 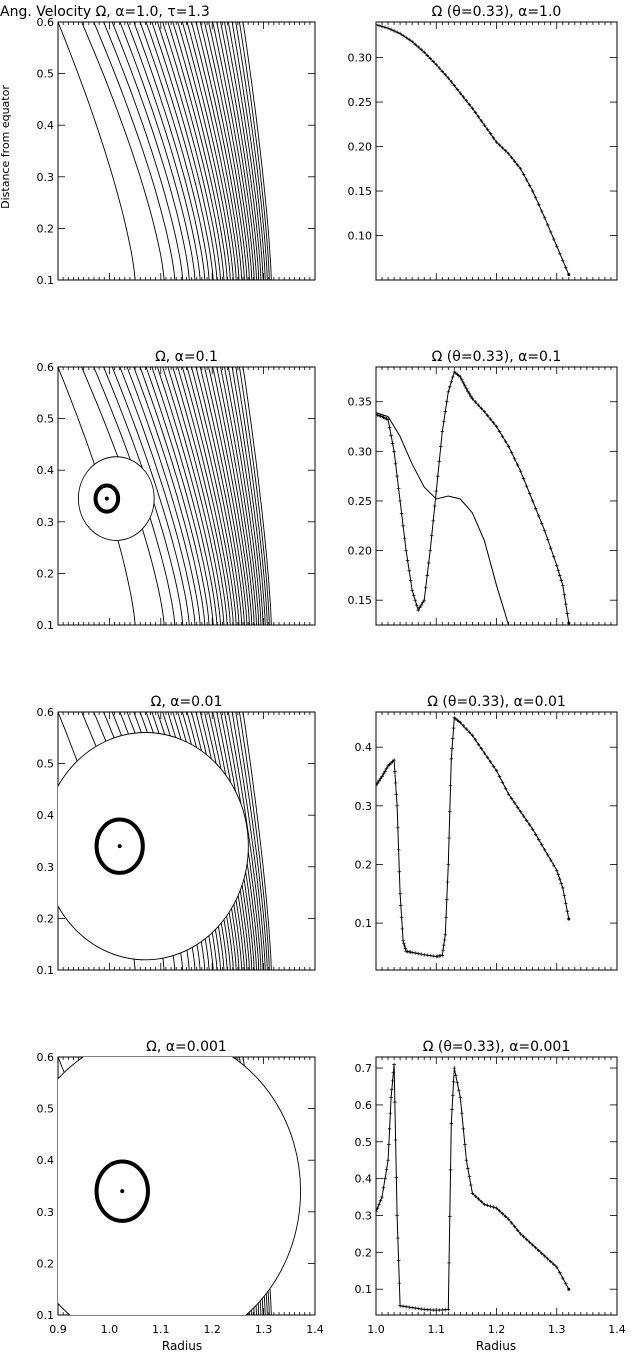 What do you see at coordinates (483, 487) in the screenshot?
I see `profile-panel: 0.15 0.20 0.25 0.30 0.35 Ω (θ=0.33), α=0.1` at bounding box center [483, 487].